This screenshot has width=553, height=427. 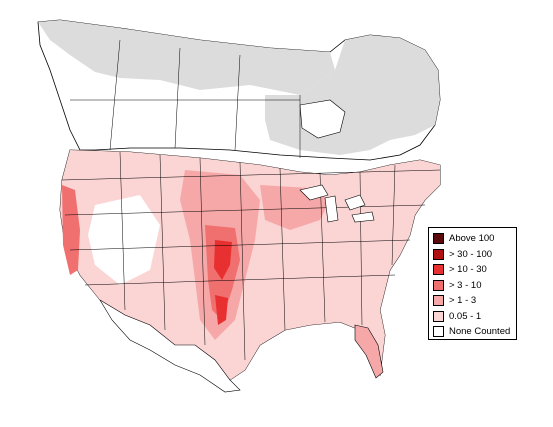 I want to click on abundance-very-high-core, so click(x=223, y=260).